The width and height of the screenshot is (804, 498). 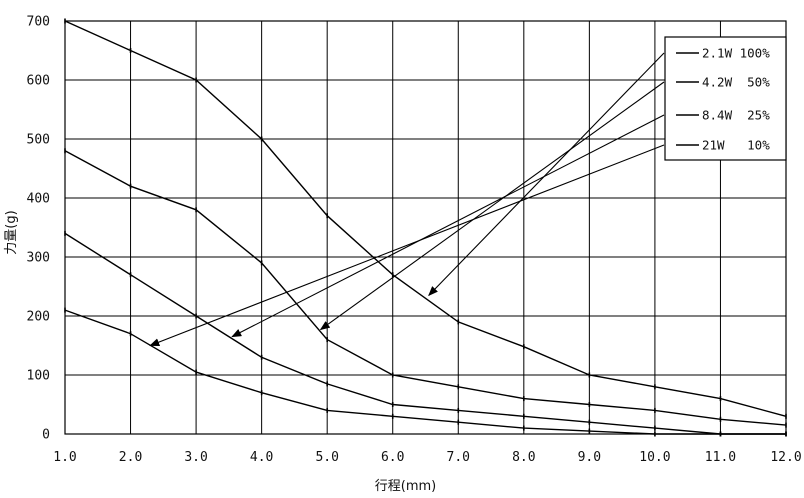 I want to click on x-tick-label-5: 6.0, so click(x=392, y=457).